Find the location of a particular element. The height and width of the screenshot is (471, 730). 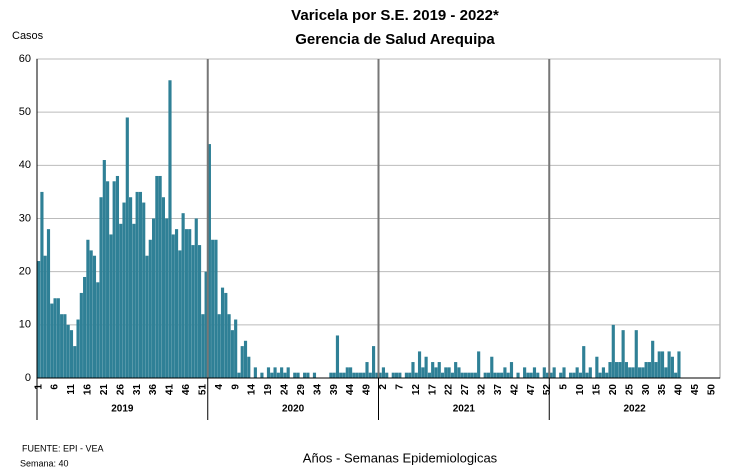

x-tick-label: 42 is located at coordinates (514, 390).